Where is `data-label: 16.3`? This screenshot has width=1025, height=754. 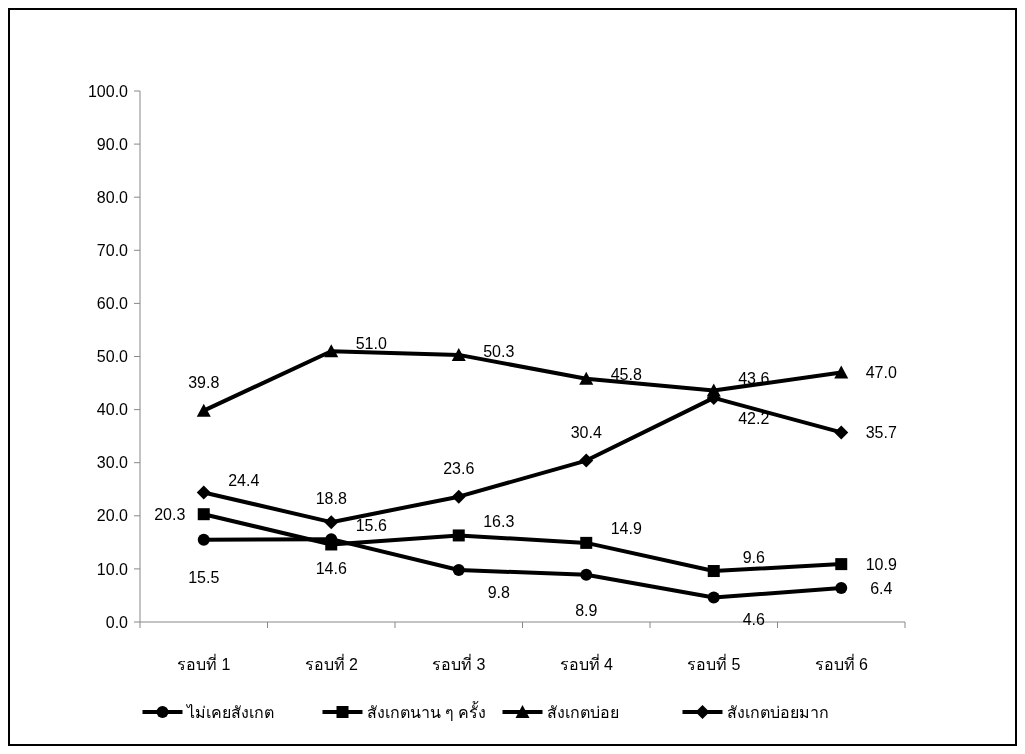
data-label: 16.3 is located at coordinates (499, 522).